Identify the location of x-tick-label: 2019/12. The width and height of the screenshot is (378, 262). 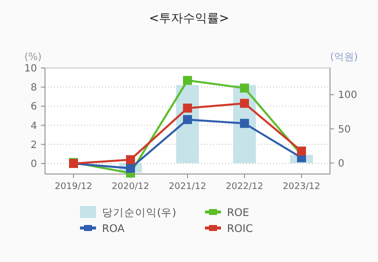
(73, 187).